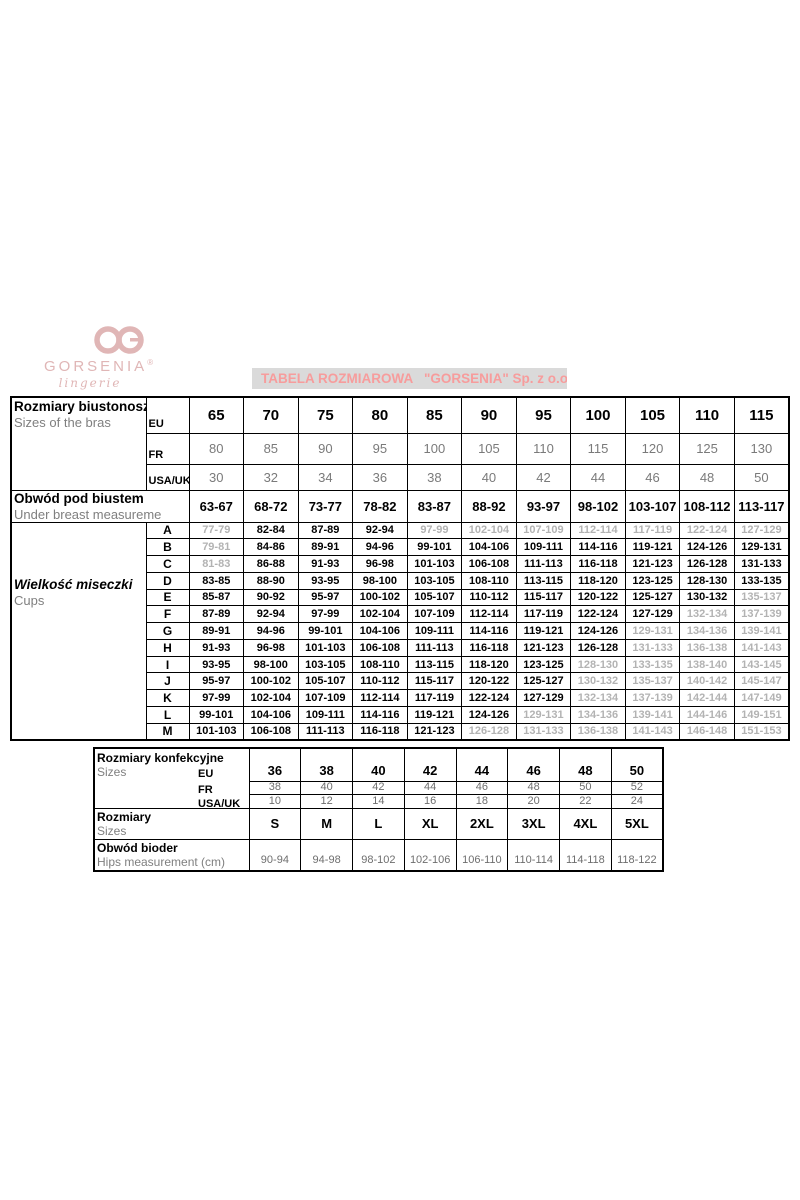  Describe the element at coordinates (482, 854) in the screenshot. I see `hips-value: 106-110` at that location.